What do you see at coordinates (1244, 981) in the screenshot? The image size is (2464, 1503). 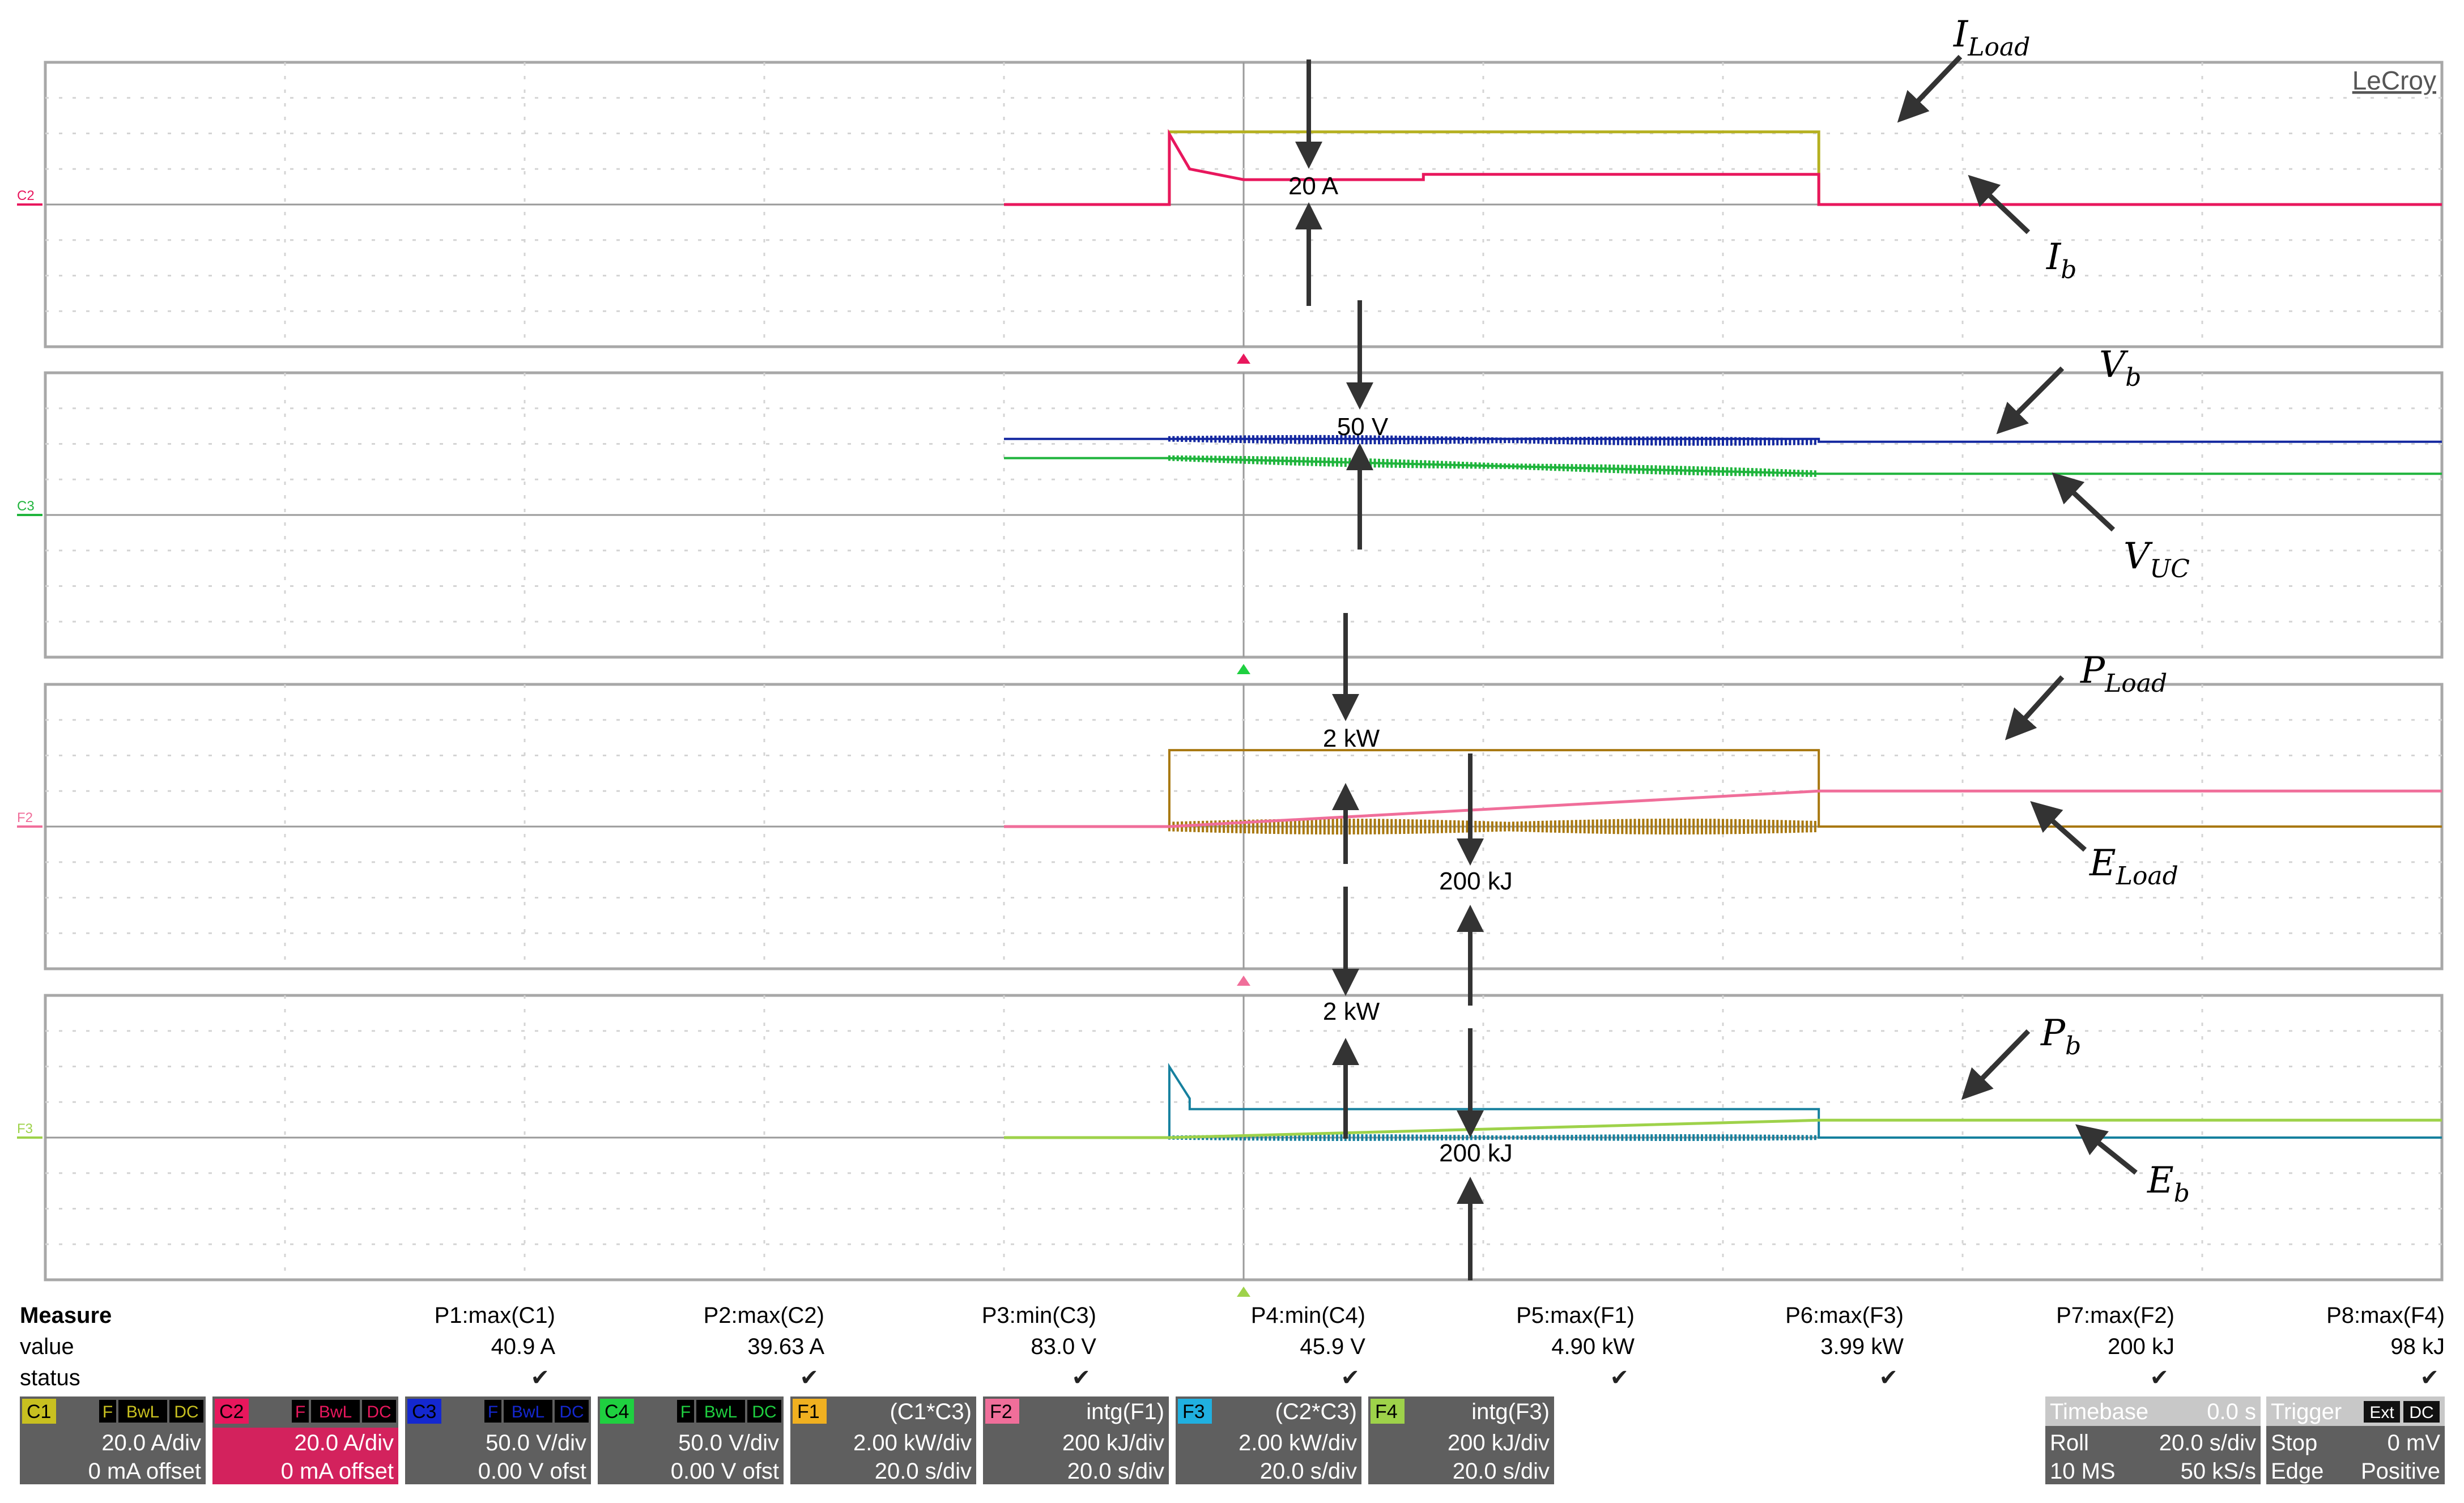 I see `trigger-position-marker` at bounding box center [1244, 981].